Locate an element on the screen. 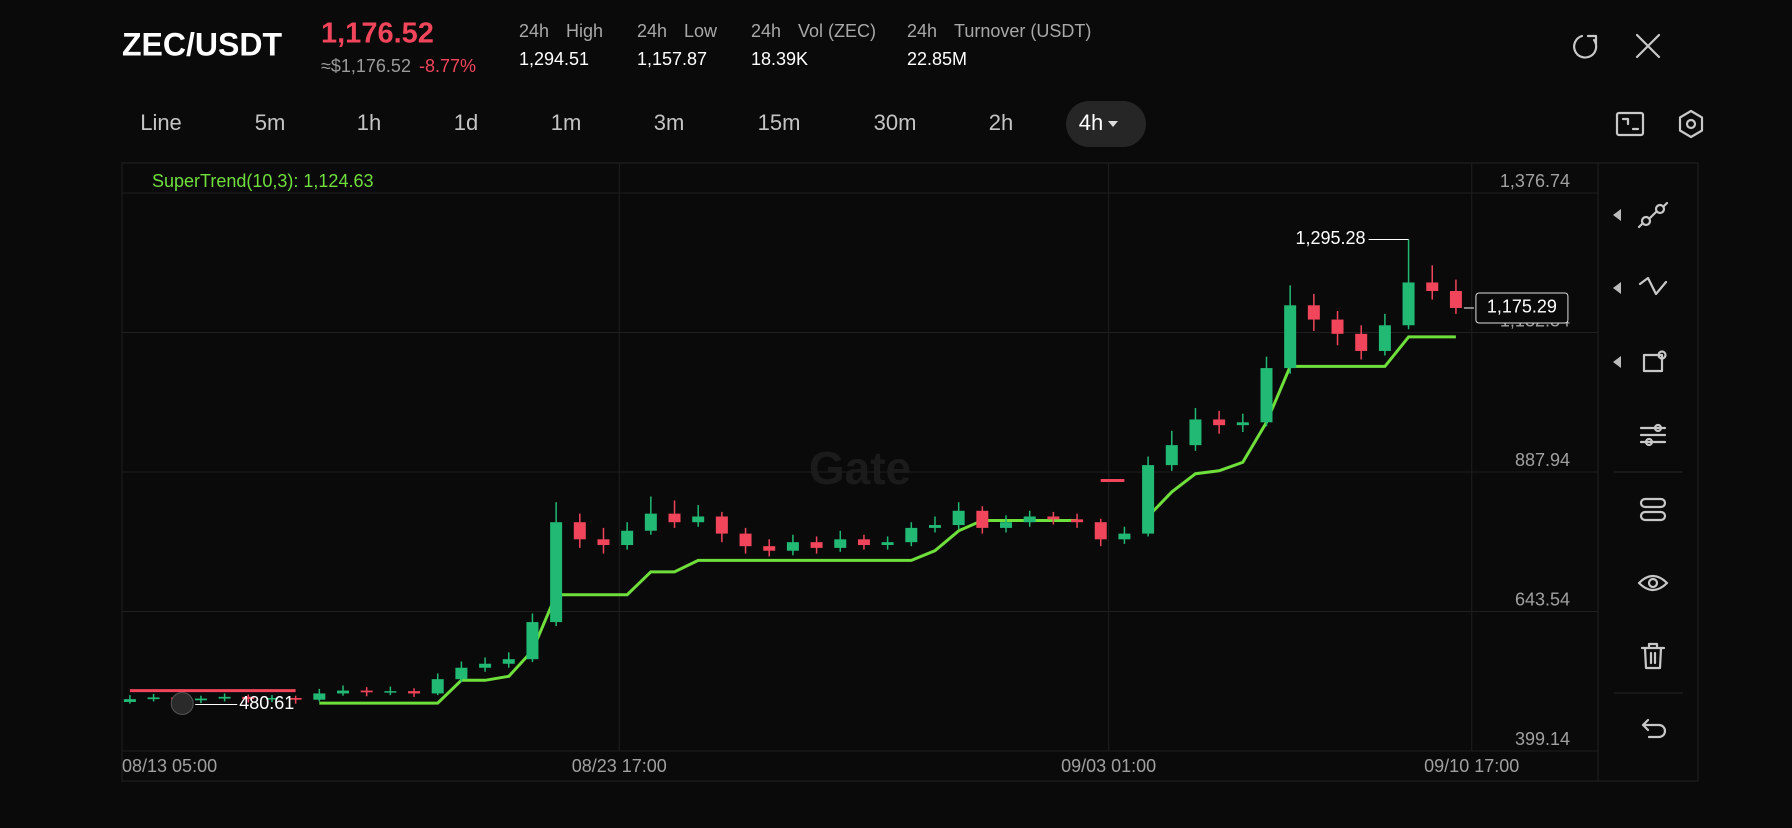 This screenshot has height=828, width=1792. stat-label: Turnover (USDT) is located at coordinates (1022, 31).